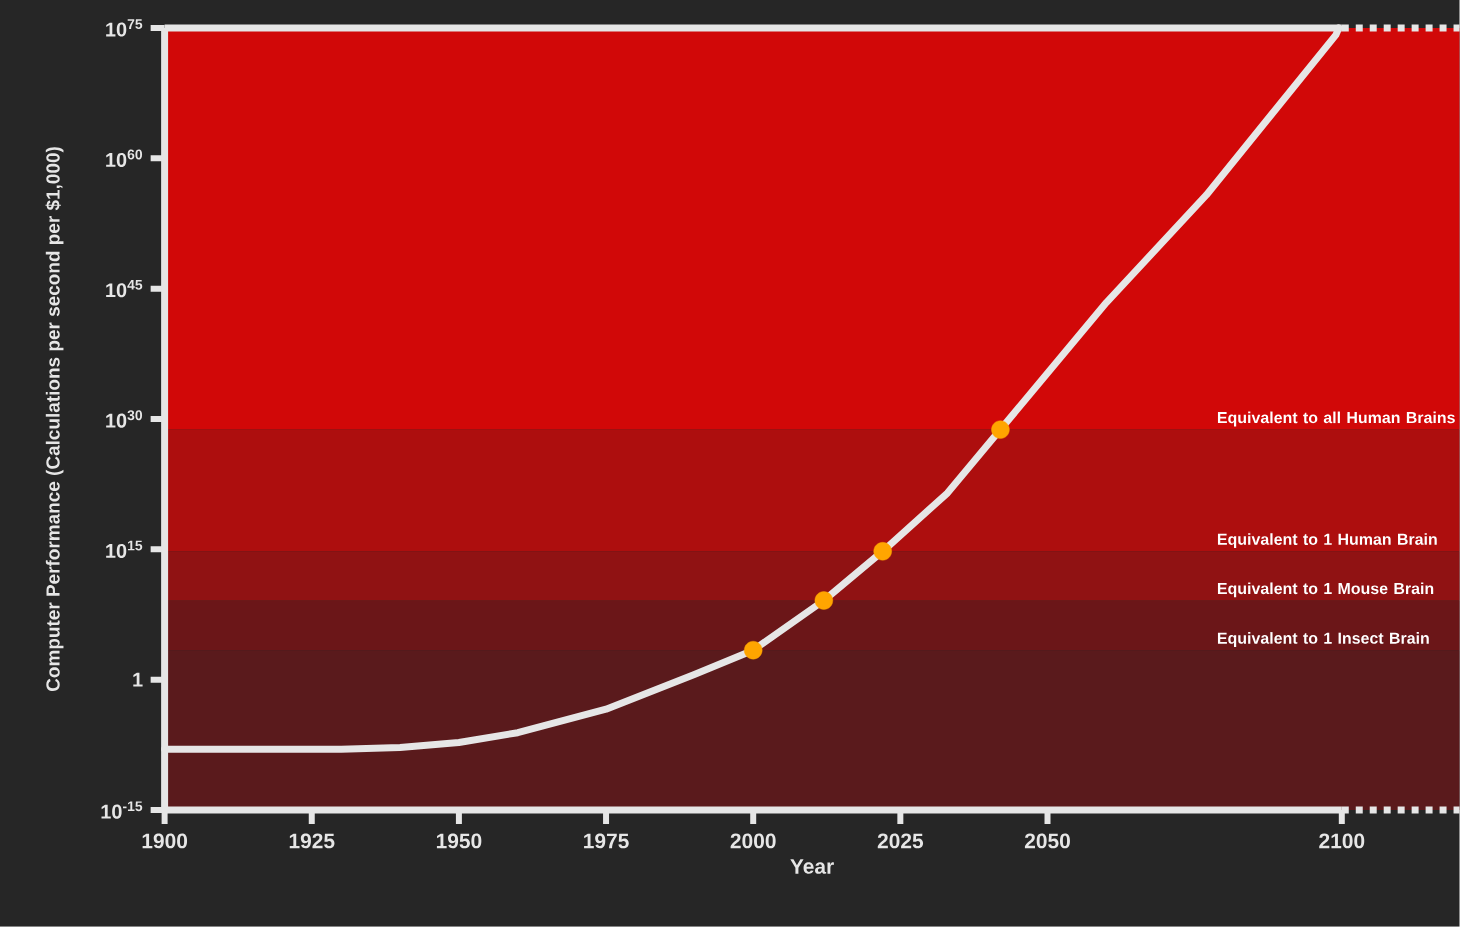 This screenshot has width=1463, height=927. I want to click on x-tick-label: 2050, so click(1047, 841).